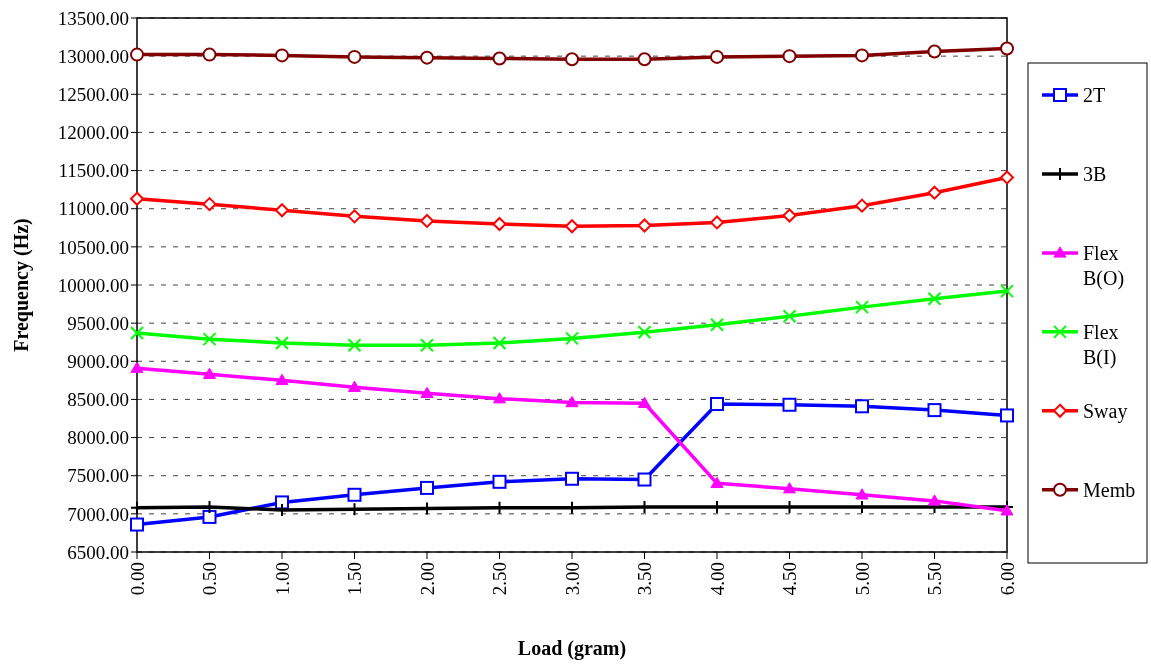 This screenshot has height=669, width=1151. What do you see at coordinates (1104, 265) in the screenshot?
I see `legend-label: Flex B(O)` at bounding box center [1104, 265].